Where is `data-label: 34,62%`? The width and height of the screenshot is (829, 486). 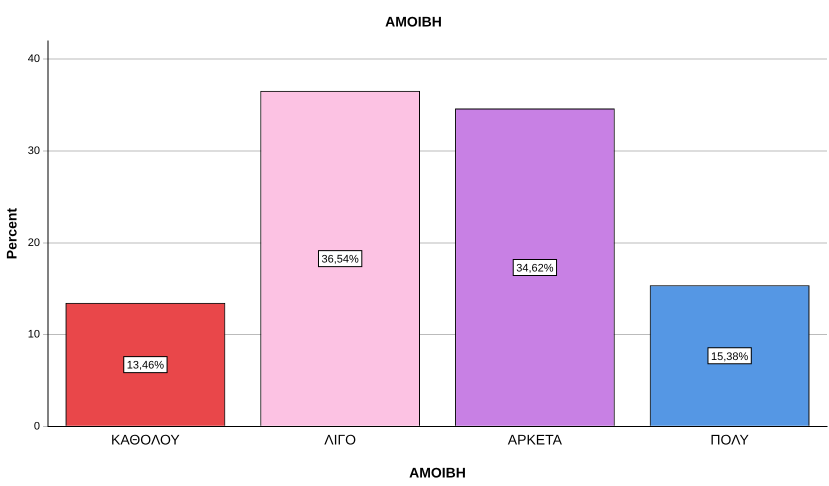 data-label: 34,62% is located at coordinates (535, 268).